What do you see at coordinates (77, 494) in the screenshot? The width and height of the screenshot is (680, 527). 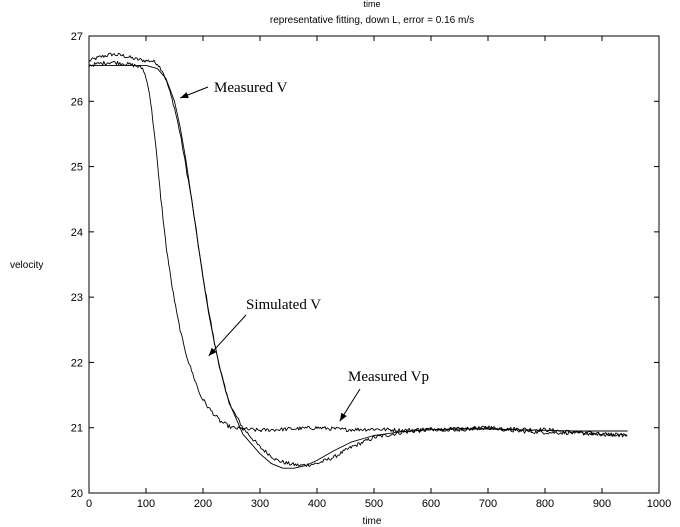 I see `y-tick-label: 20` at bounding box center [77, 494].